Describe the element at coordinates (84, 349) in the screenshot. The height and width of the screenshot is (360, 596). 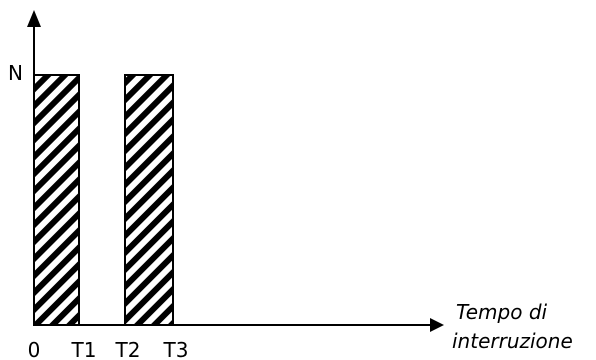
I see `x-tick-label: T1` at that location.